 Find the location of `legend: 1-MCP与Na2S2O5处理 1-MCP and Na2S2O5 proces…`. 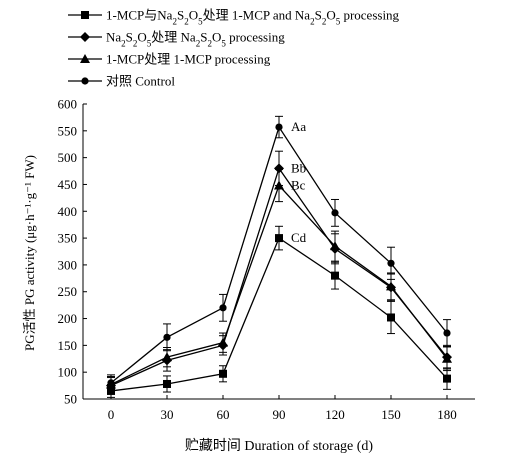

legend: 1-MCP与Na2S2O5处理 1-MCP and Na2S2O5 proces… is located at coordinates (234, 48).